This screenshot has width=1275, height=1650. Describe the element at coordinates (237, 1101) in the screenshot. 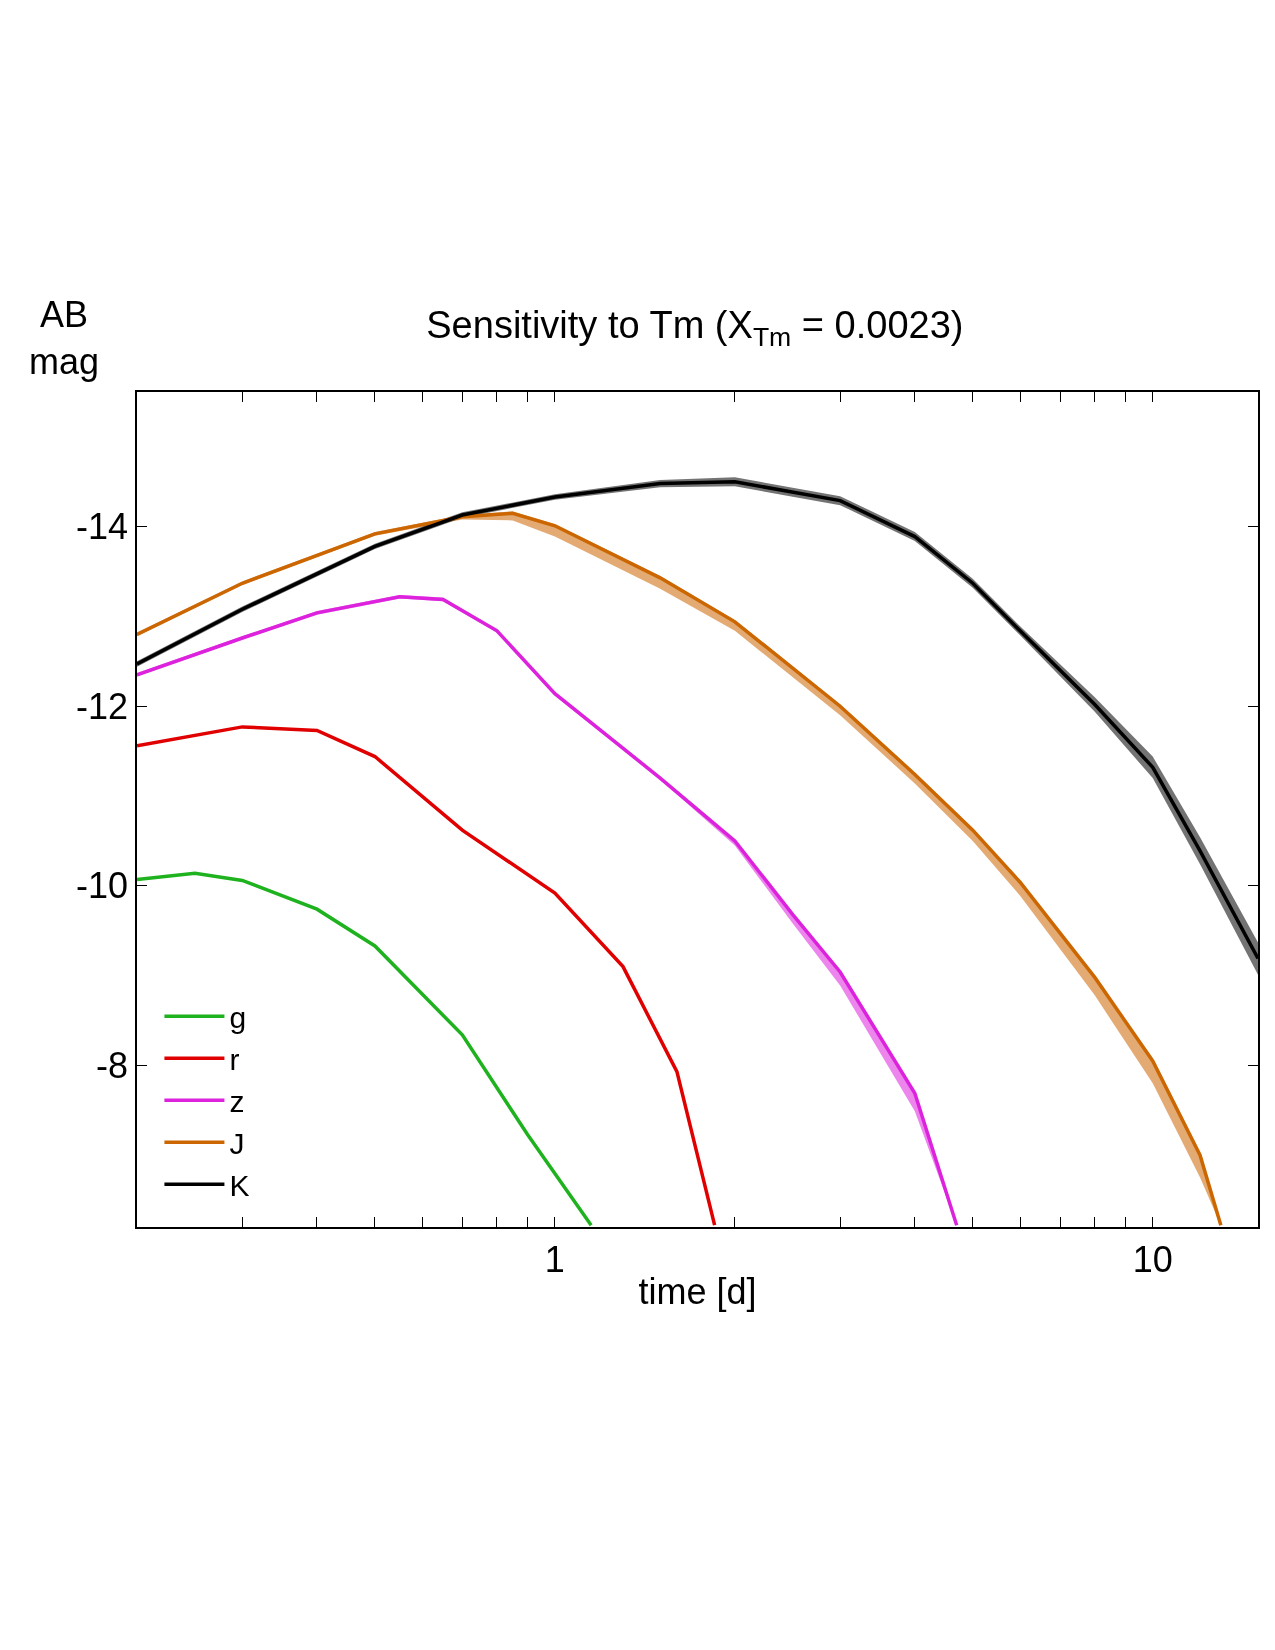

I see `legend-label: z` at that location.